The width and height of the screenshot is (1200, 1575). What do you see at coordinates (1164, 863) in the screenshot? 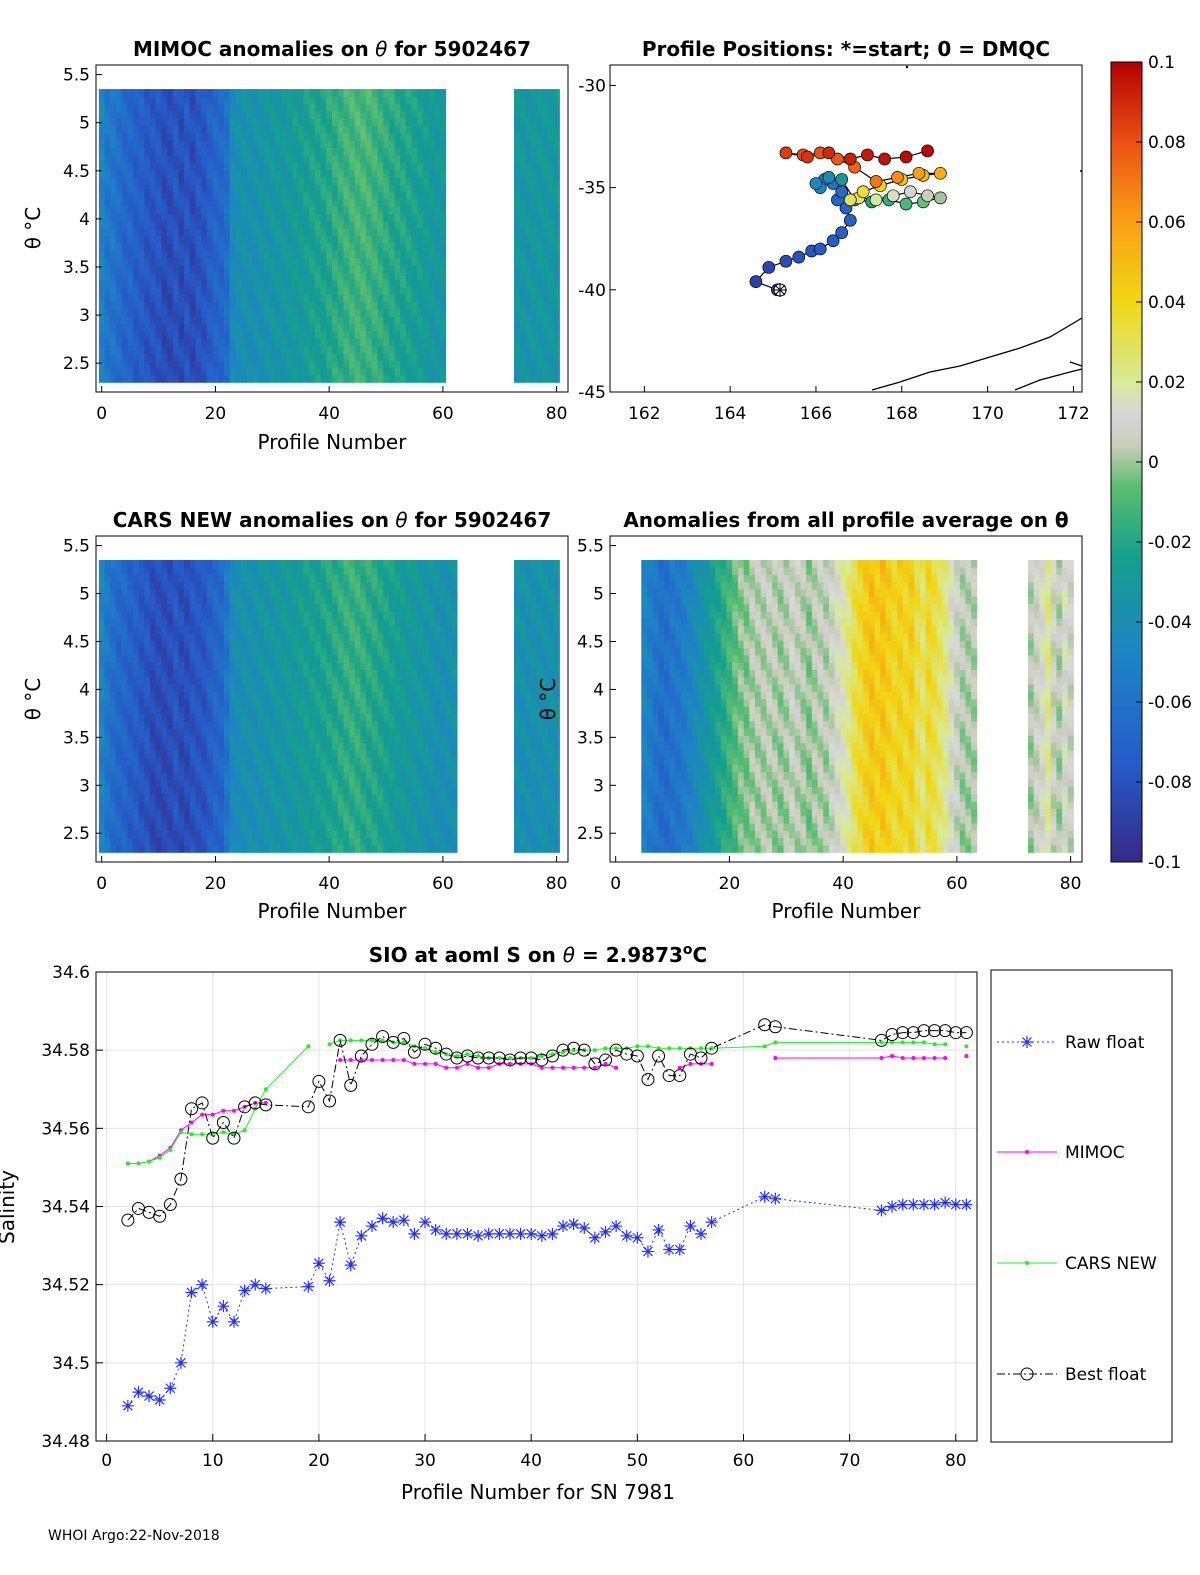
I see `colorbar-tick-label: -0.1` at bounding box center [1164, 863].